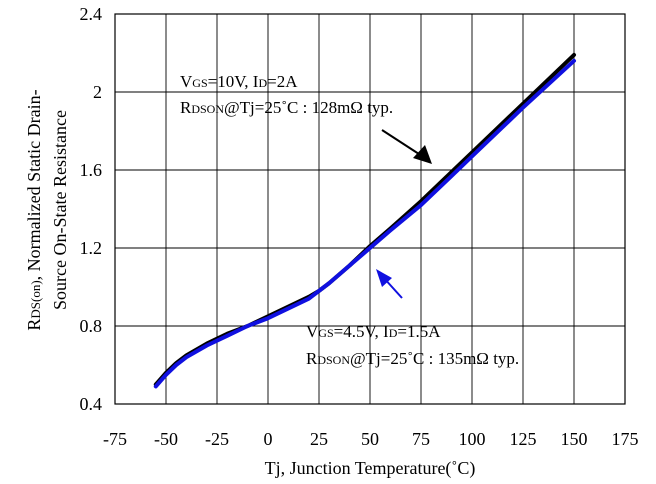 Image resolution: width=656 pixels, height=484 pixels. Describe the element at coordinates (574, 439) in the screenshot. I see `x-tick-label: 150` at that location.